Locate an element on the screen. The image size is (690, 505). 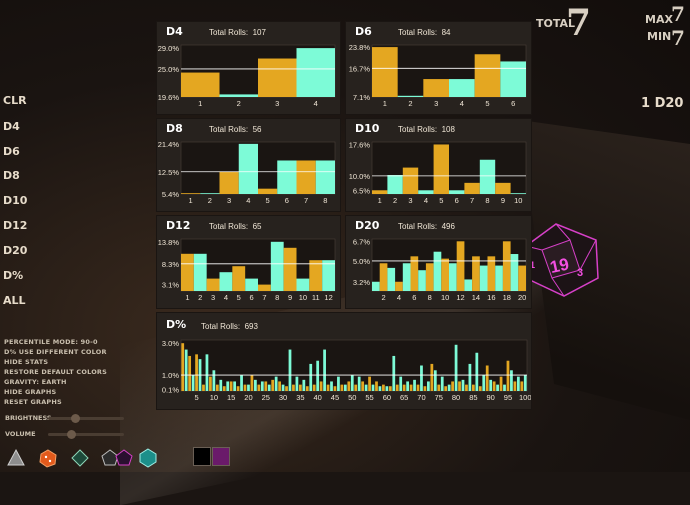
d6-icon is located at coordinates (48, 458).